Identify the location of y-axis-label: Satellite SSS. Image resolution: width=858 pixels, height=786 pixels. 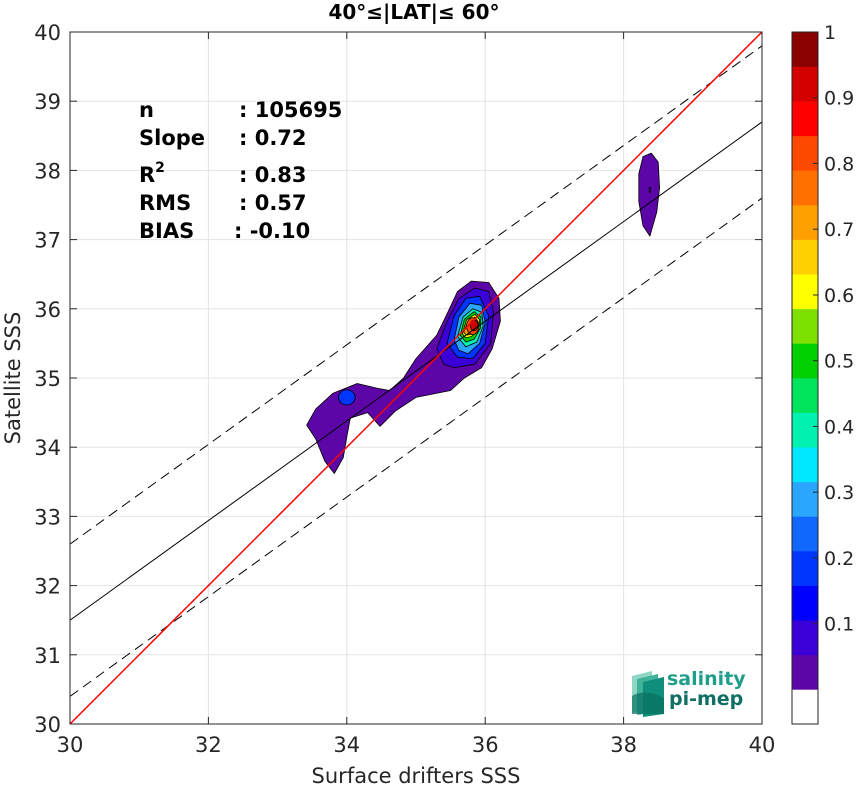
(13, 378).